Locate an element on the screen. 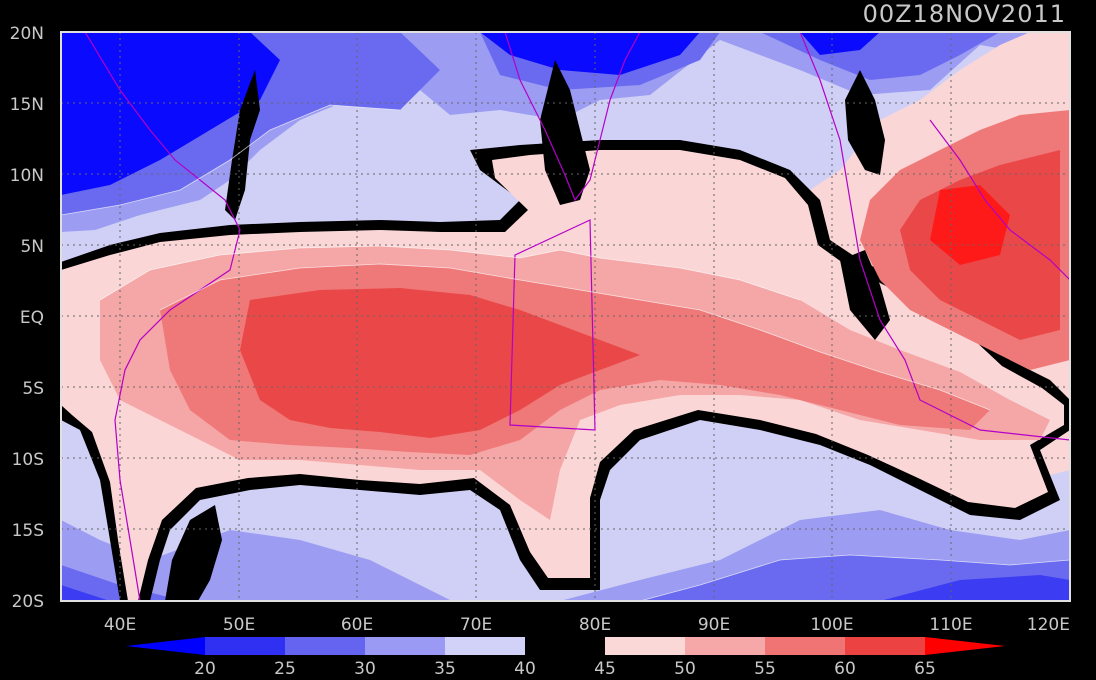  lat-label: 10N is located at coordinates (27, 176).